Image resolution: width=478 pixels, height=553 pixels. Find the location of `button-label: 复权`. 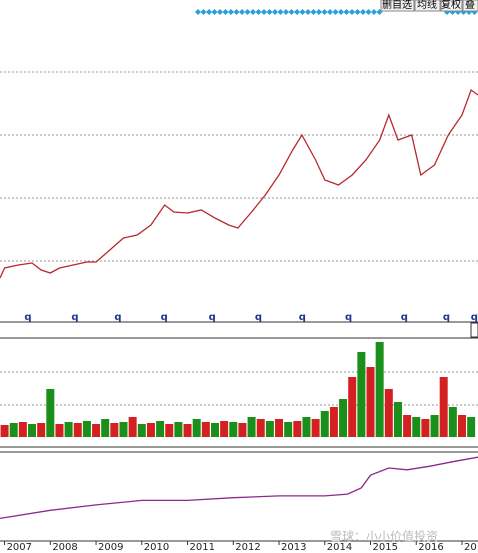

button-label: 复权 is located at coordinates (451, 5).